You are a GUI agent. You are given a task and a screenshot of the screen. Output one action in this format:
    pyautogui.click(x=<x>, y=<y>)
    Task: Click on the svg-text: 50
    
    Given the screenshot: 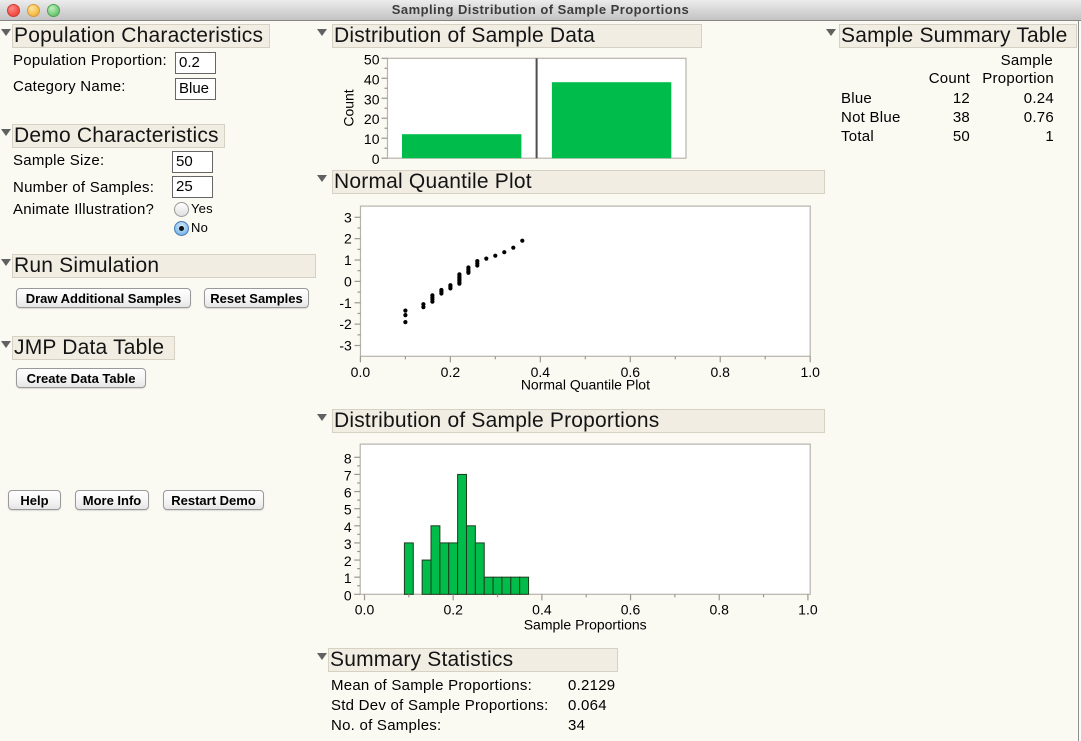 What is the action you would take?
    pyautogui.click(x=372, y=59)
    